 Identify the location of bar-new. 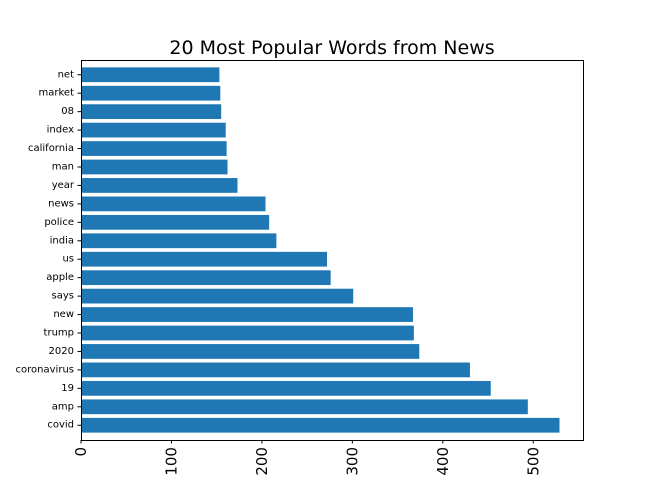
(247, 314).